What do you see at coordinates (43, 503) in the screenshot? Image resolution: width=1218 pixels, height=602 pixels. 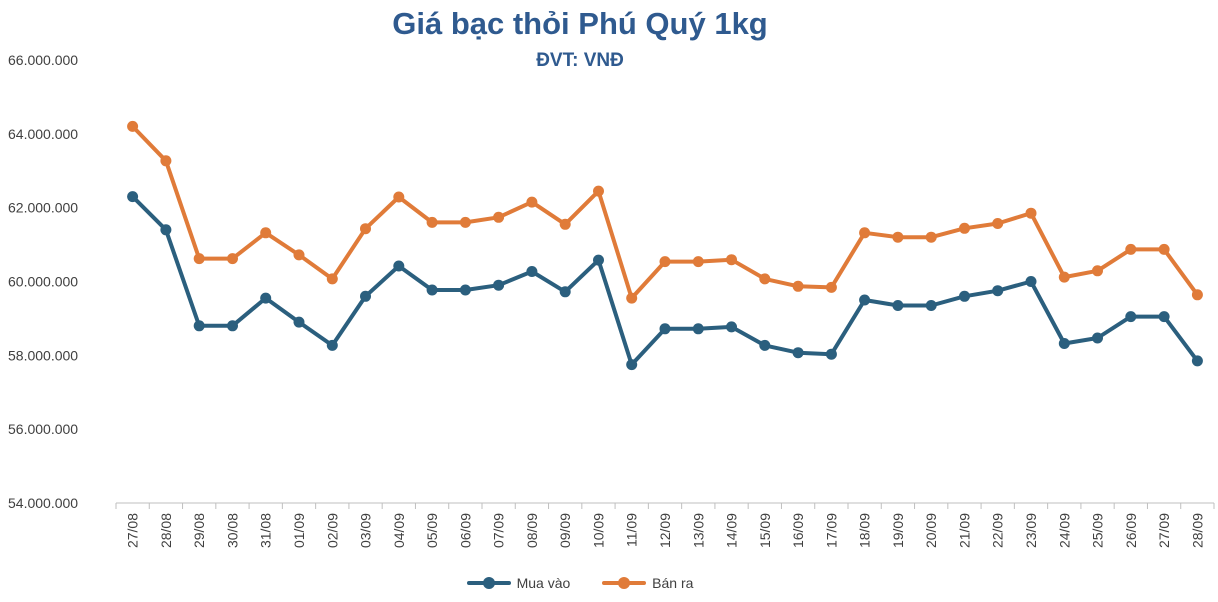 I see `y-tick-label: 54.000.000` at bounding box center [43, 503].